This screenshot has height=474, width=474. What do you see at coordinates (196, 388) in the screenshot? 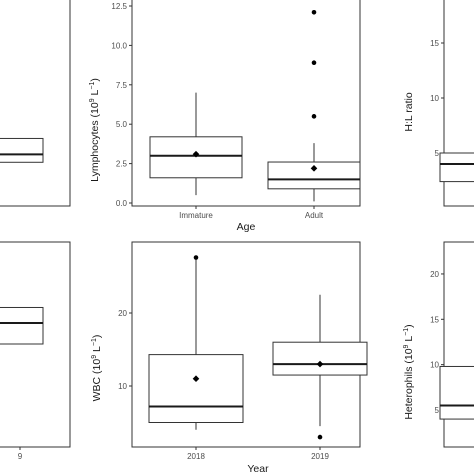
I see `wbc-2018-box` at bounding box center [196, 388].